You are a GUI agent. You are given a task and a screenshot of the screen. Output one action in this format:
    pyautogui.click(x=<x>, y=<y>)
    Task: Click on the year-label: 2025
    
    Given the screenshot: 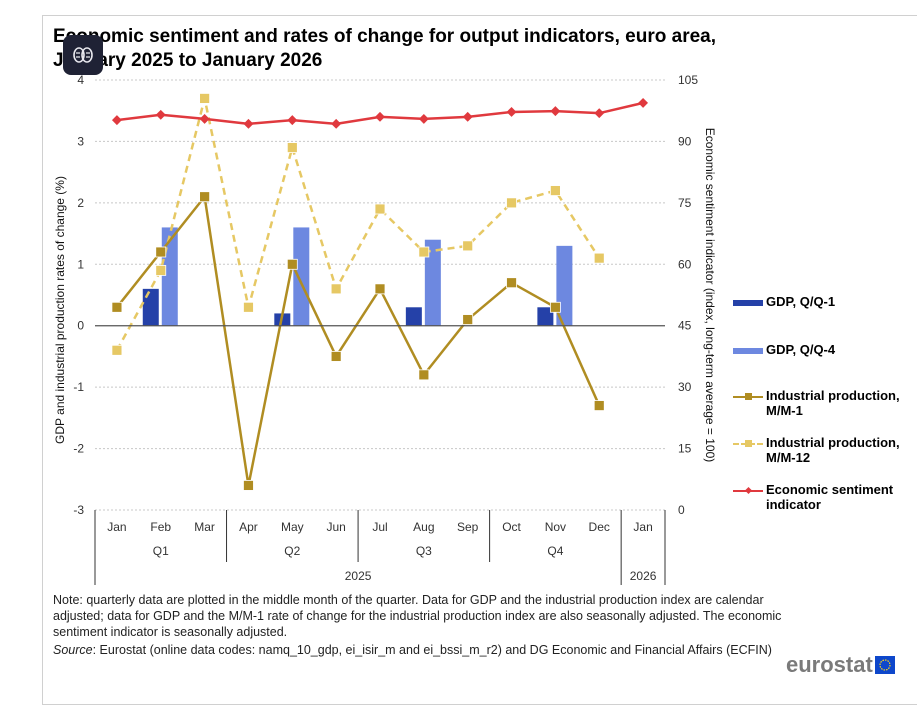 What is the action you would take?
    pyautogui.click(x=358, y=576)
    